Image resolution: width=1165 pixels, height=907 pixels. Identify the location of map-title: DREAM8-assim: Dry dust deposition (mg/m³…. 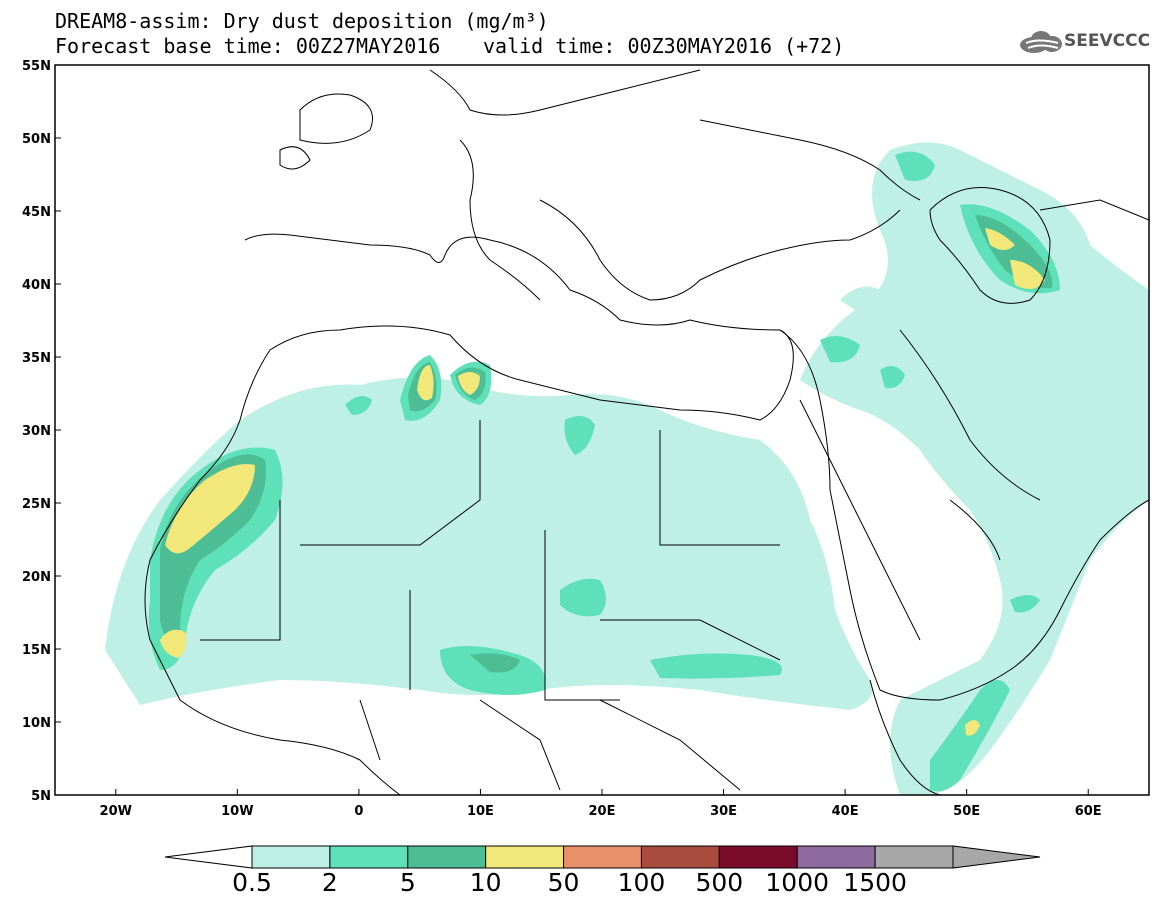
(302, 21).